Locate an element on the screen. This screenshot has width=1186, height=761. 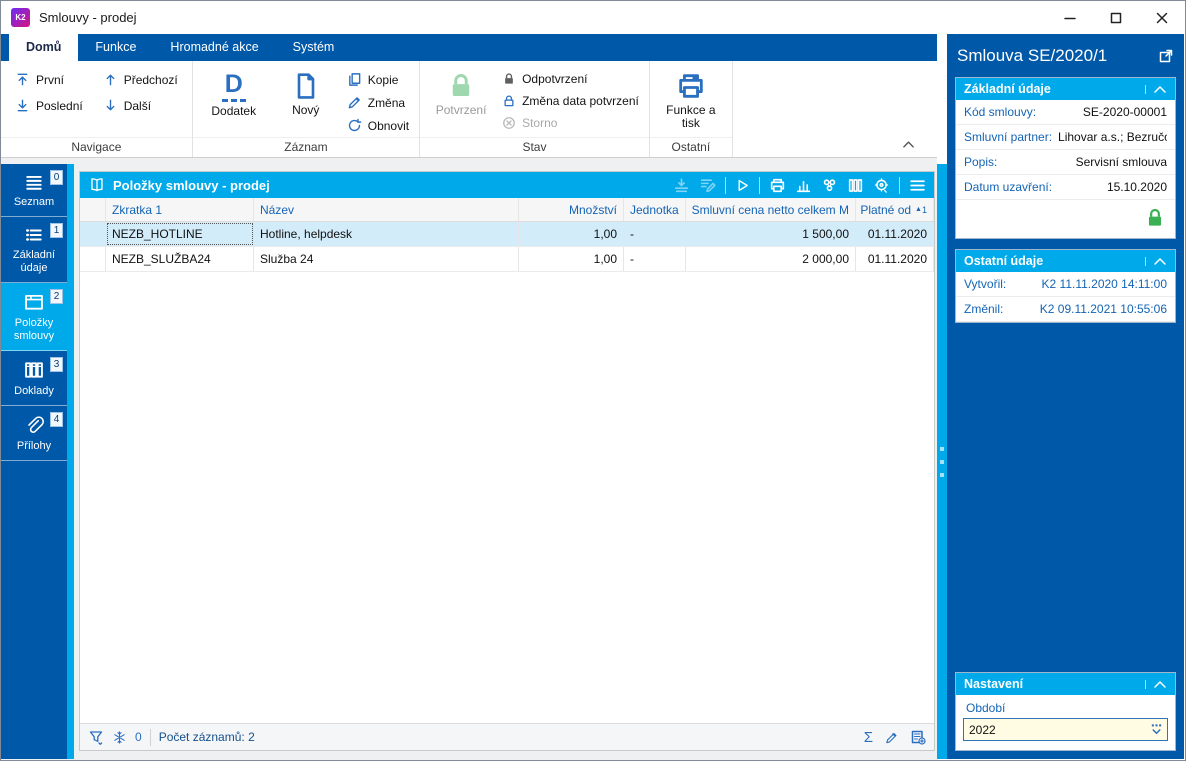
column-jednotka: Jednotka is located at coordinates (655, 209).